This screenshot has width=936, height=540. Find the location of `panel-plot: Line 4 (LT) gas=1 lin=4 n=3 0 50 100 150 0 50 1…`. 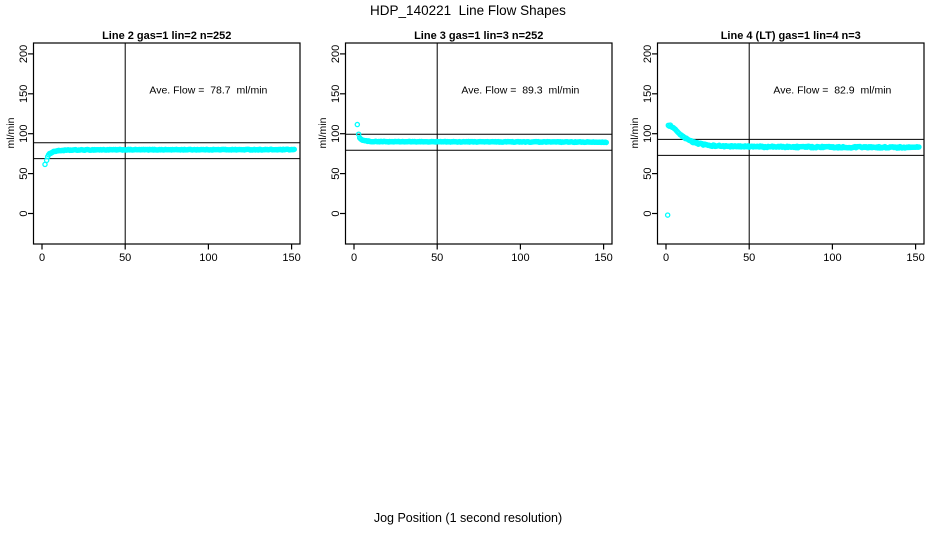

panel-plot: Line 4 (LT) gas=1 lin=4 n=3 0 50 100 150 0 50 1… is located at coordinates (777, 147).